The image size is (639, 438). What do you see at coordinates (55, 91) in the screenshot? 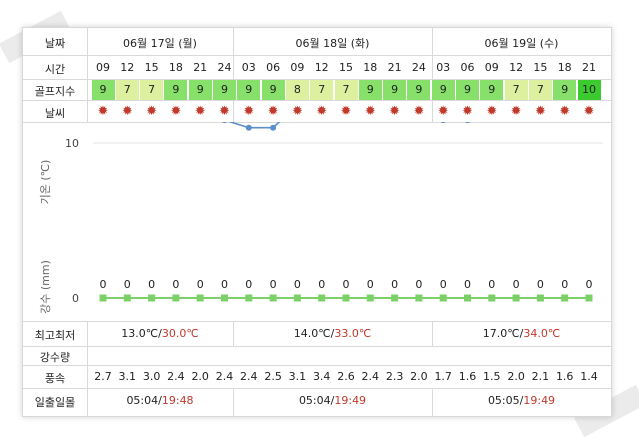
I see `golf-index-label: 골프지수` at bounding box center [55, 91].